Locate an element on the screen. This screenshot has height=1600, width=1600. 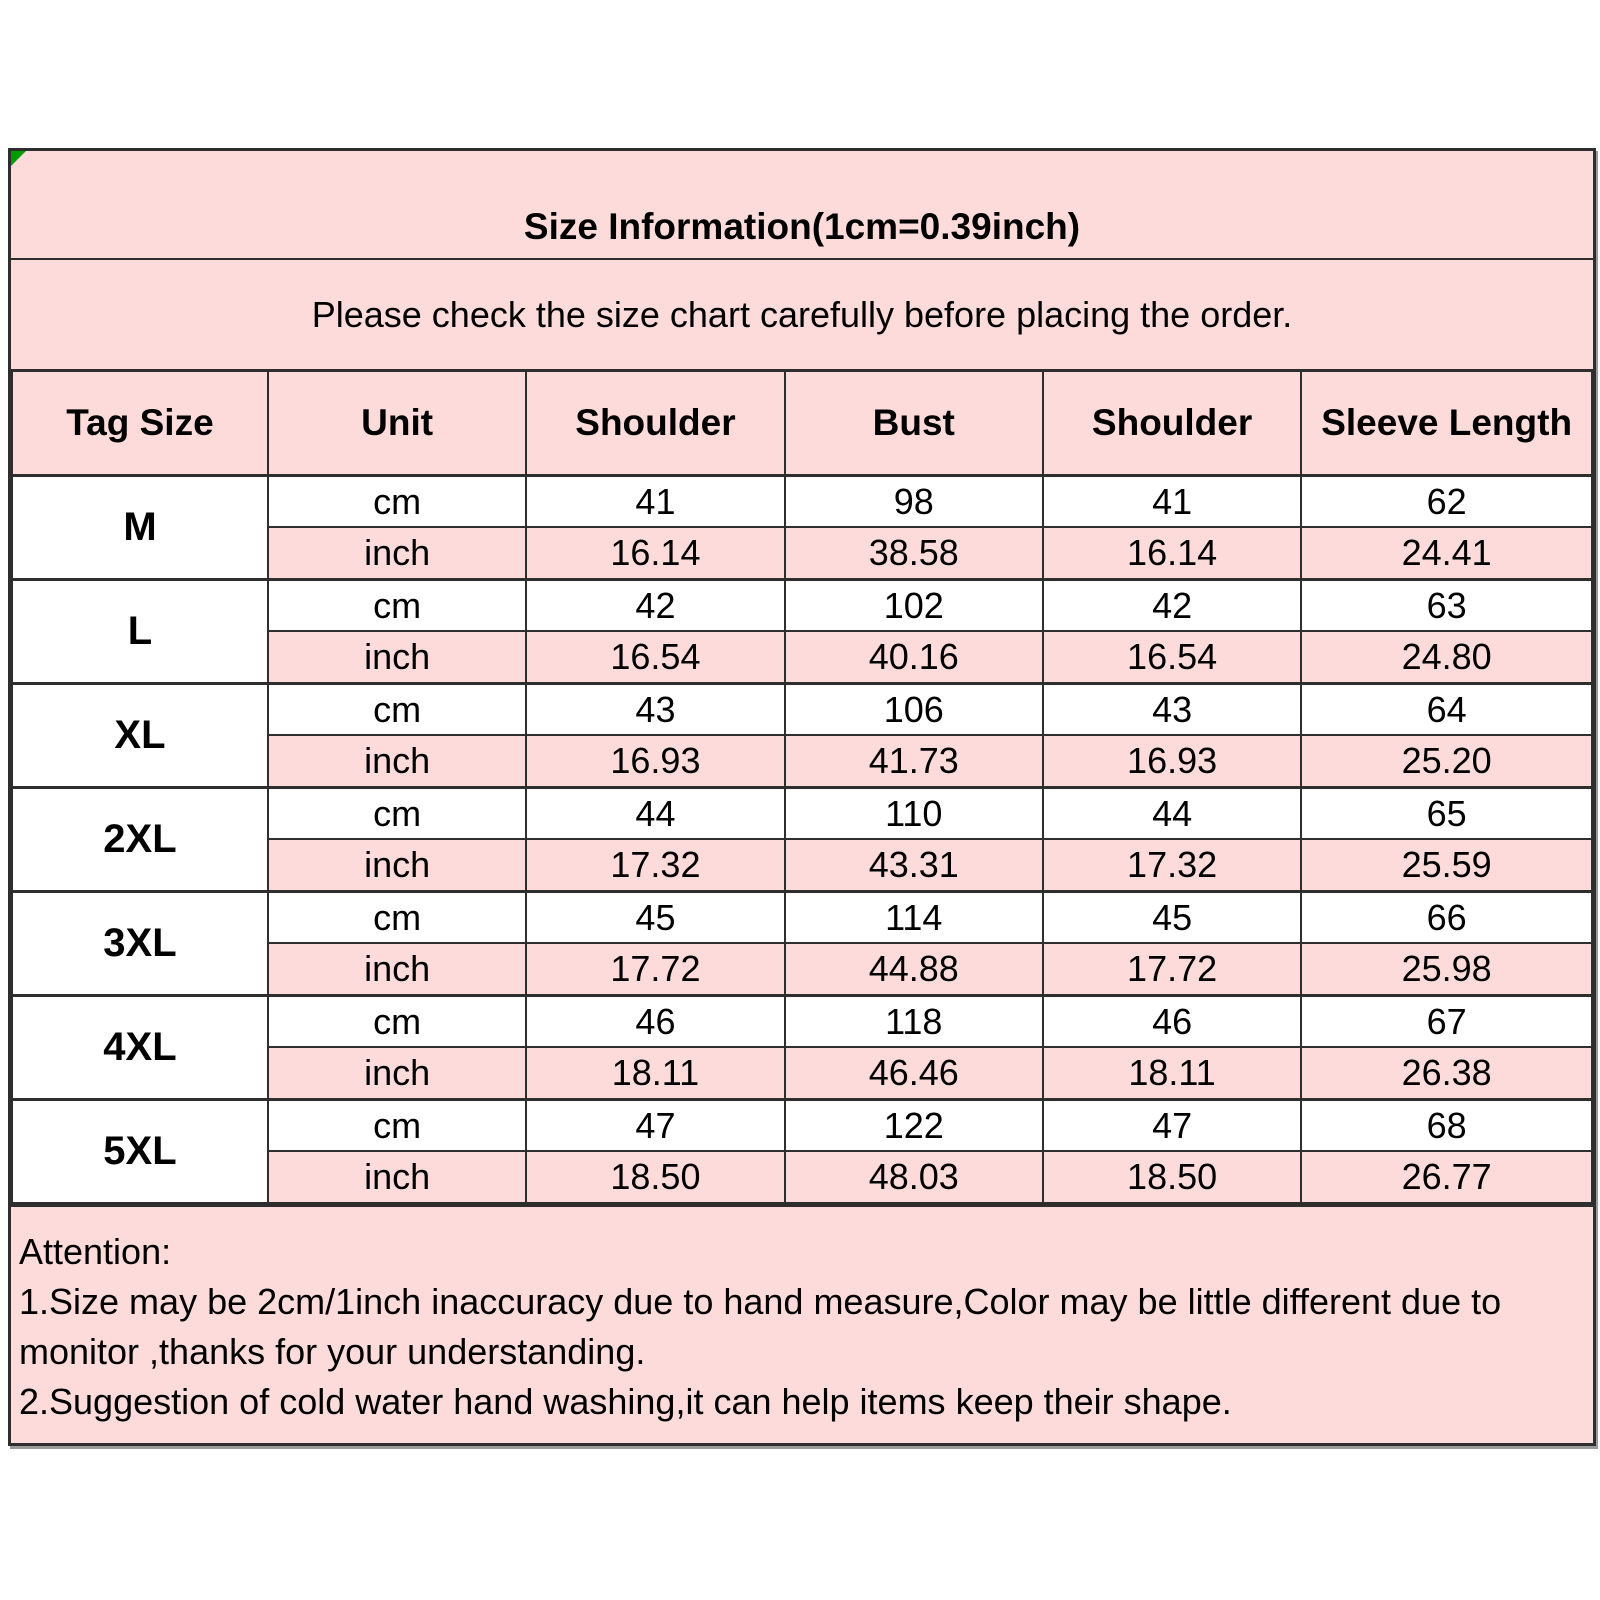
value-cell: 44 is located at coordinates (655, 813).